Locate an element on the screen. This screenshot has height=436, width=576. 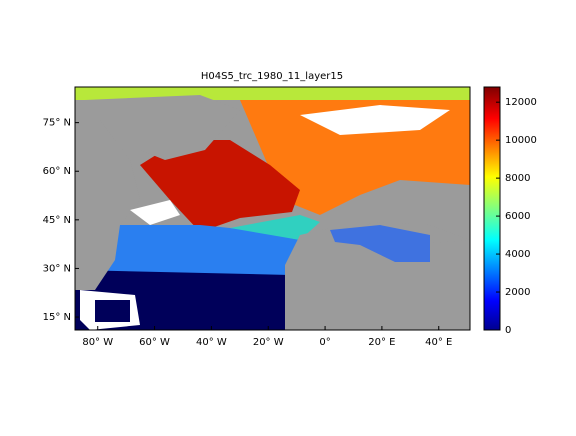
colorbar-tick-label: 8000 is located at coordinates (517, 178).